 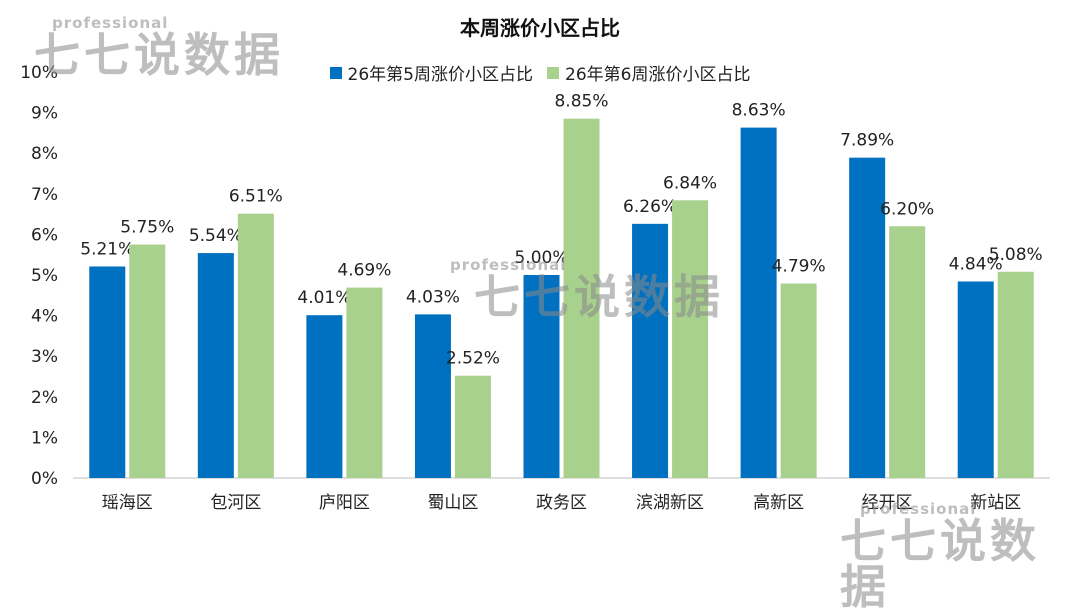 I want to click on chart-title: 本周涨价小区占比, so click(x=540, y=28).